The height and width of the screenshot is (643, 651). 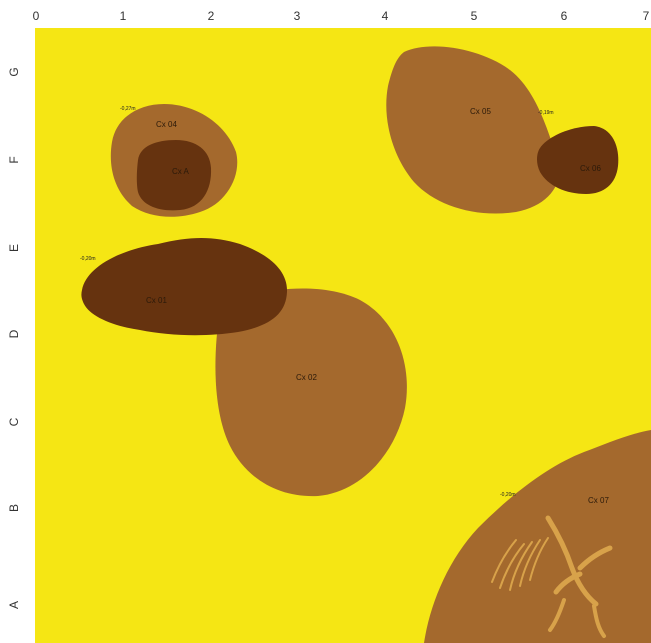 I want to click on feature-cx05, so click(x=473, y=130).